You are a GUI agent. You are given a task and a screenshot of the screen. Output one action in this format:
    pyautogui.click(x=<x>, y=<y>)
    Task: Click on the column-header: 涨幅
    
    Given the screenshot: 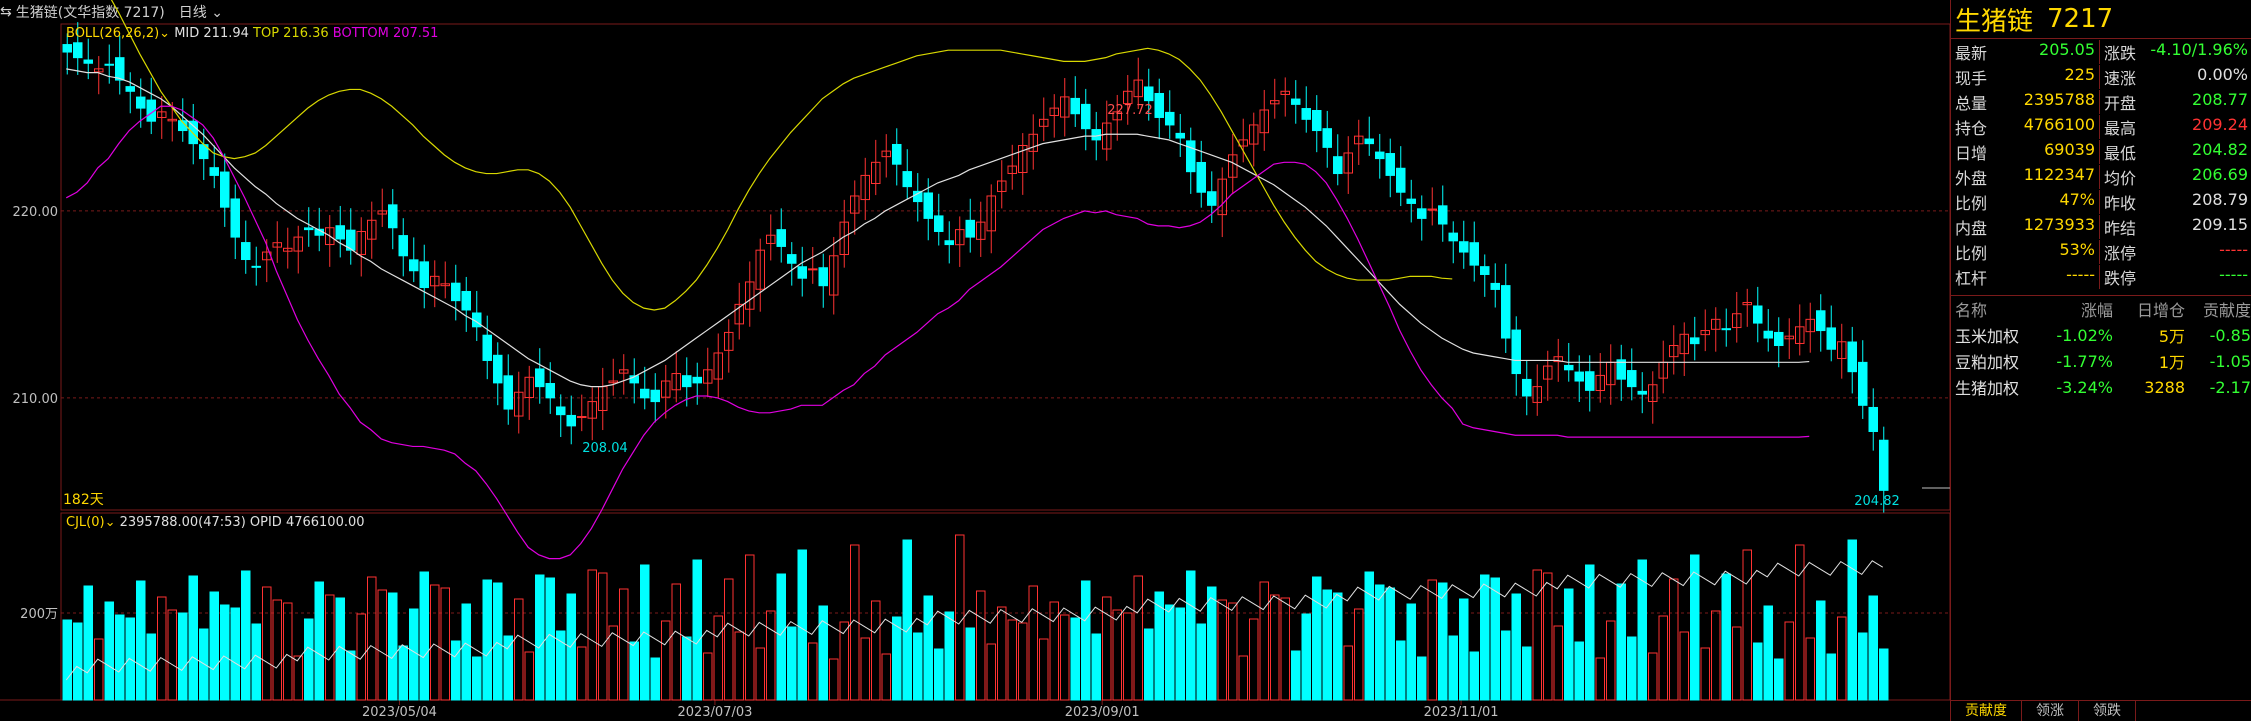 What is the action you would take?
    pyautogui.click(x=2096, y=310)
    